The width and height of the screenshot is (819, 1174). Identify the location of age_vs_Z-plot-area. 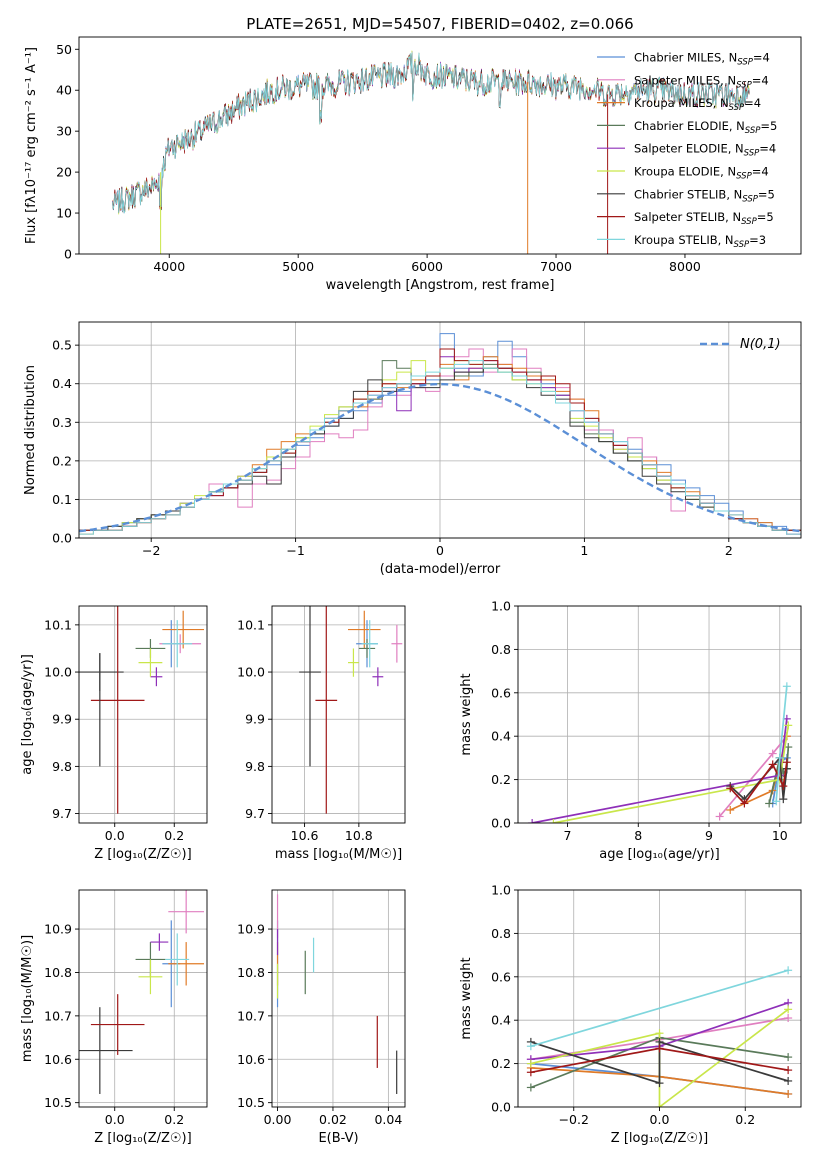
(142, 710).